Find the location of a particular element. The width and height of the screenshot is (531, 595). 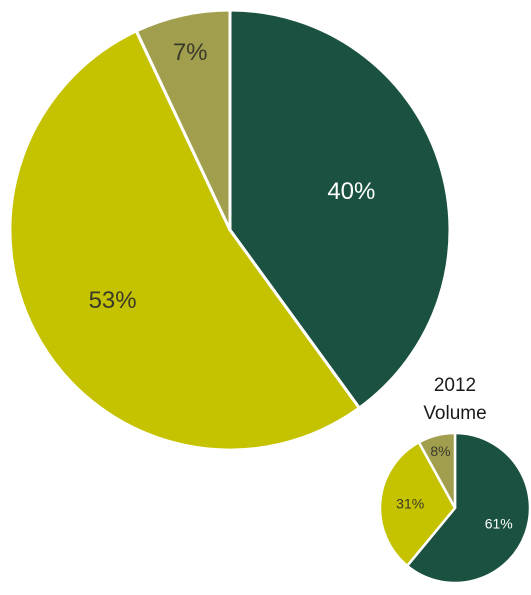

small-pie-title-line-2: Volume is located at coordinates (454, 413).